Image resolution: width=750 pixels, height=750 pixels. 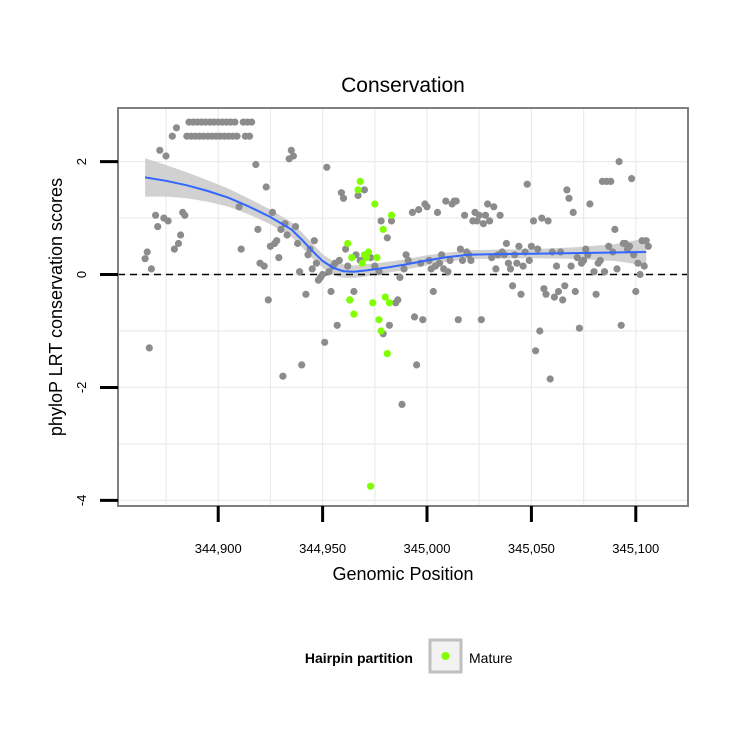 What do you see at coordinates (427, 531) in the screenshot?
I see `x-axis: 344,900 344,950 345,000 345,050 345,100` at bounding box center [427, 531].